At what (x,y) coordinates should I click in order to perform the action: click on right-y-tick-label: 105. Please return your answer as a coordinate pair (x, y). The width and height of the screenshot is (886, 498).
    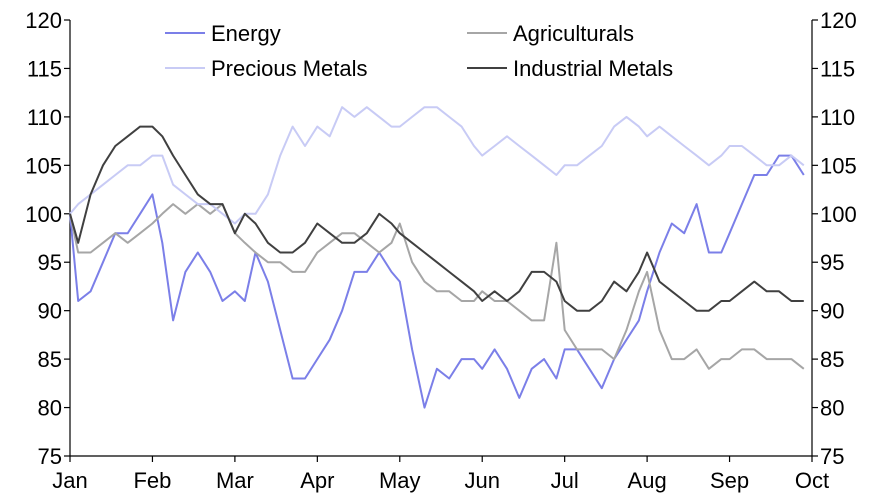
    Looking at the image, I should click on (838, 165).